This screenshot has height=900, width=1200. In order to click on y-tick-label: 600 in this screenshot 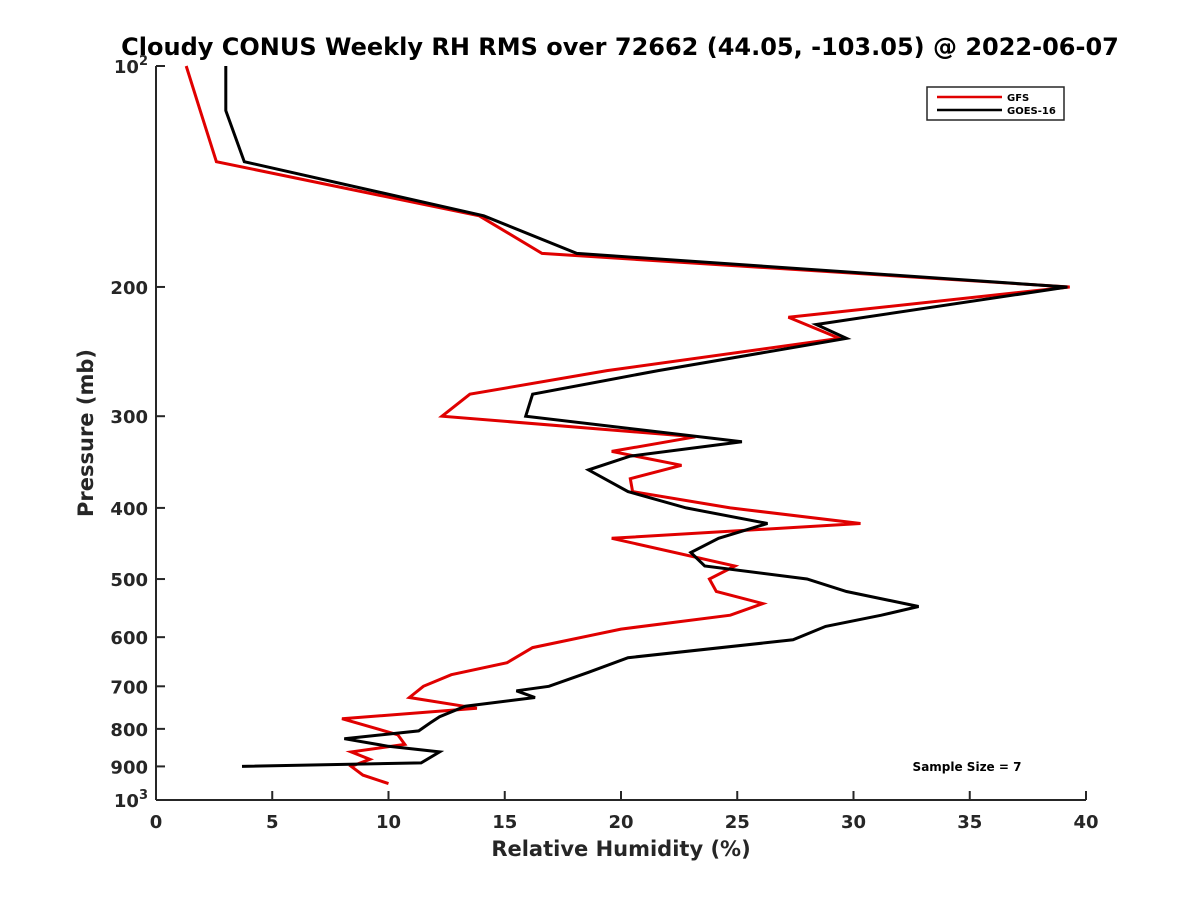, I will do `click(129, 638)`.